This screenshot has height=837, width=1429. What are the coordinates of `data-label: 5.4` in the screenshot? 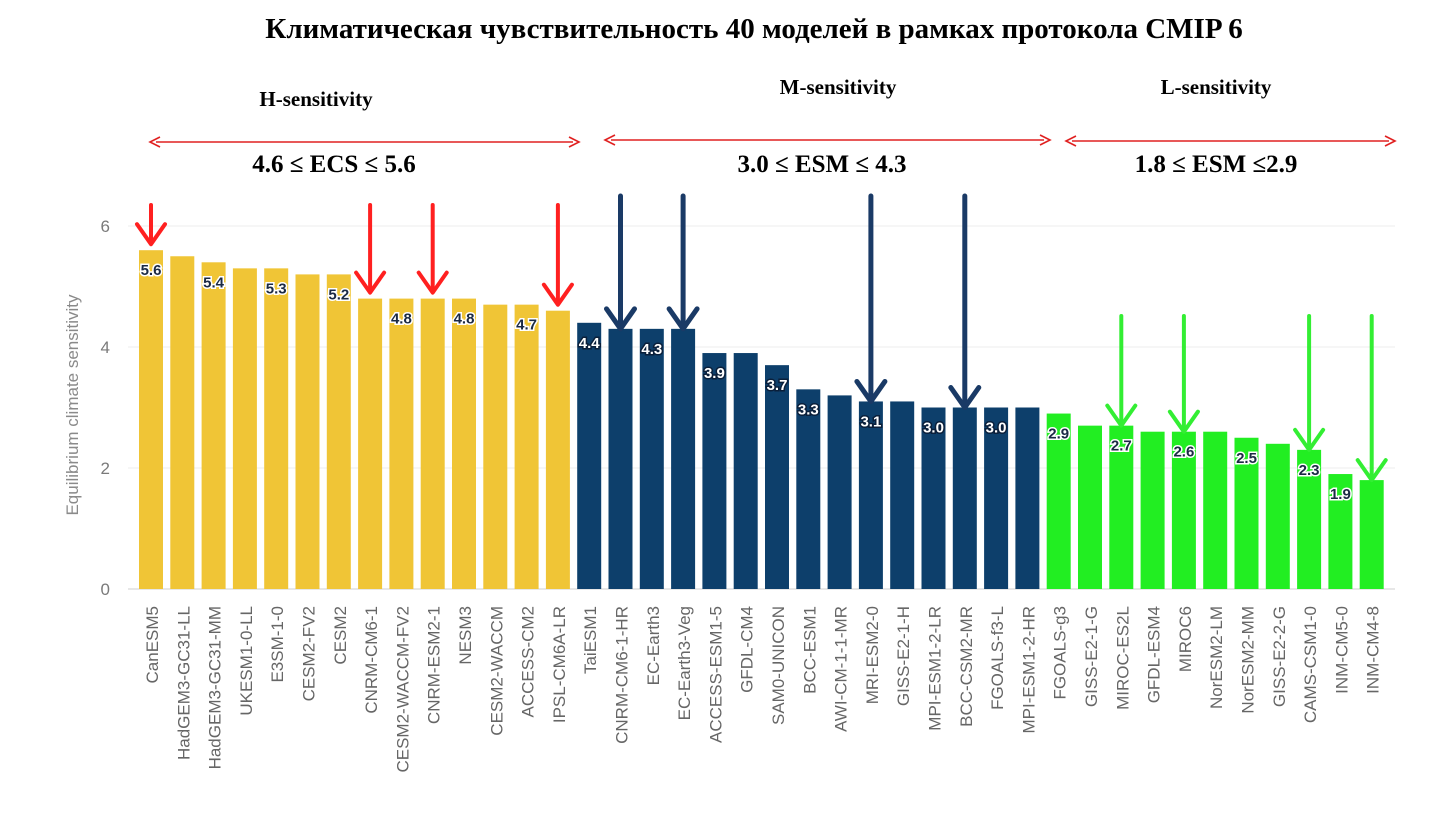 It's located at (214, 282).